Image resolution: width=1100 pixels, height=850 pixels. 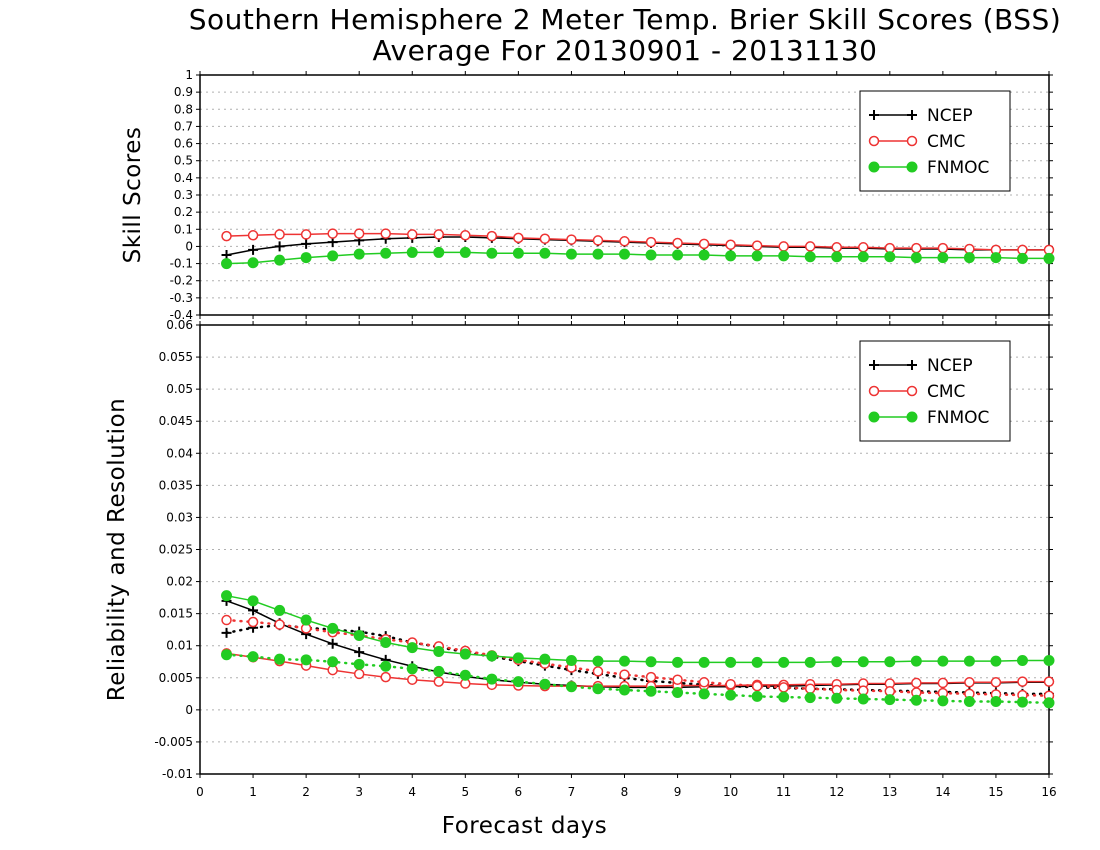 What do you see at coordinates (183, 161) in the screenshot?
I see `top-y-tick-label: 0.5` at bounding box center [183, 161].